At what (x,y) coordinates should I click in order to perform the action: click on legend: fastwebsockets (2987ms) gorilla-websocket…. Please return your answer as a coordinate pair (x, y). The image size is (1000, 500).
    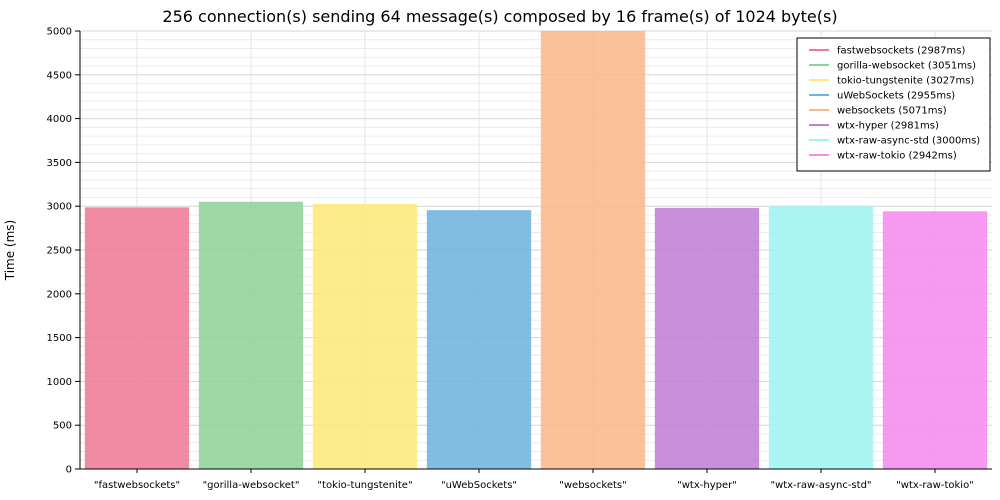
    Looking at the image, I should click on (893, 104).